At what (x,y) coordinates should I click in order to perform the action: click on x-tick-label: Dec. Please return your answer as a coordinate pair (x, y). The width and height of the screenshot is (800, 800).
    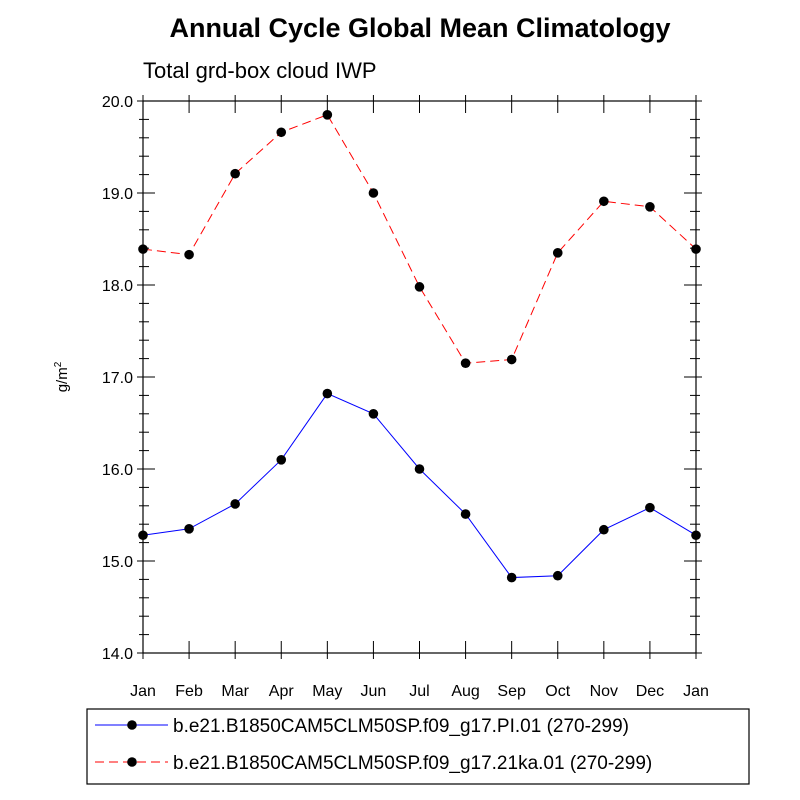
    Looking at the image, I should click on (650, 691).